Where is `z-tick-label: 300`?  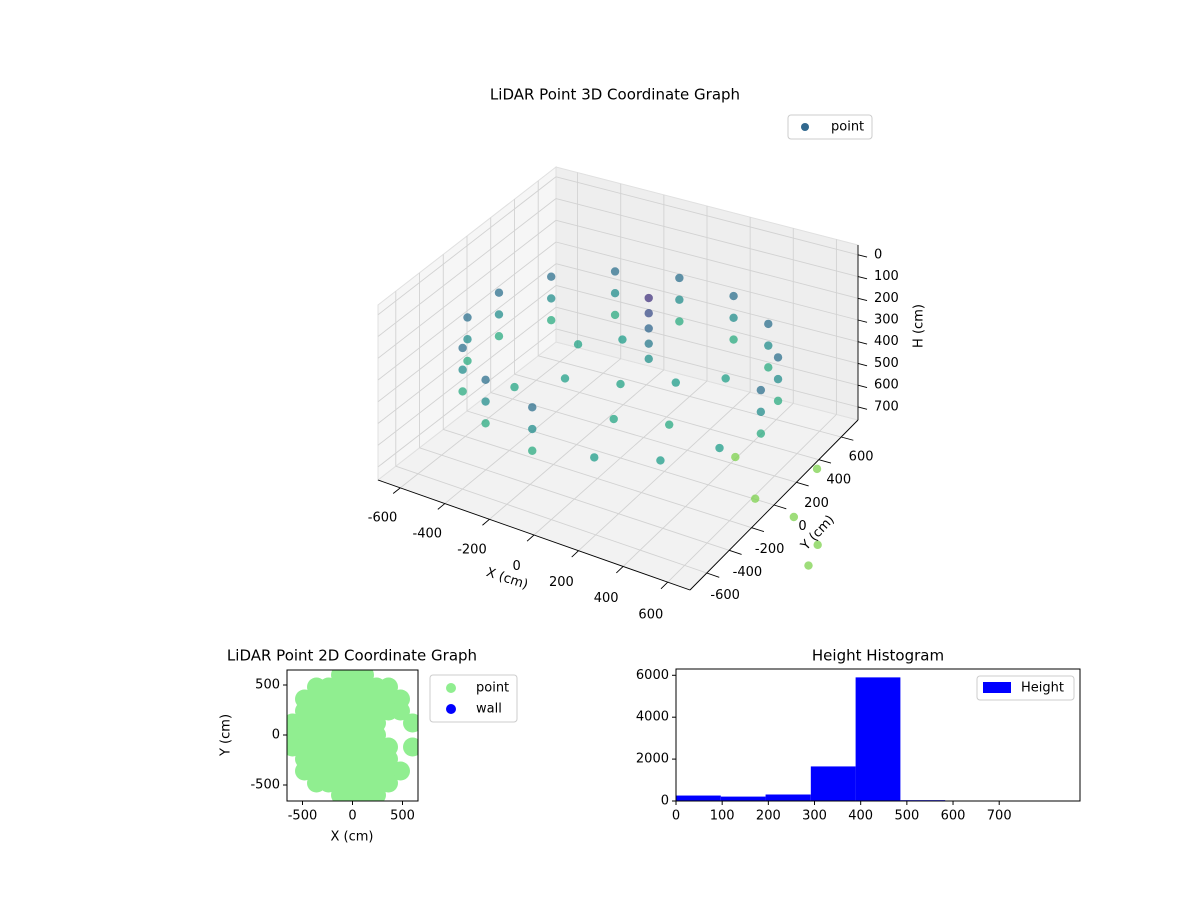 z-tick-label: 300 is located at coordinates (886, 320).